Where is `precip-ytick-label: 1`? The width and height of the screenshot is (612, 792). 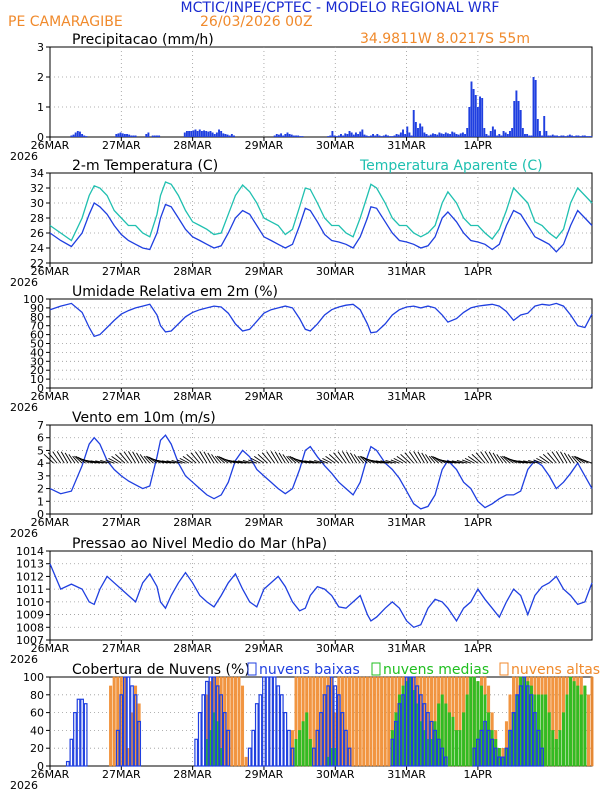 precip-ytick-label: 1 is located at coordinates (40, 107).